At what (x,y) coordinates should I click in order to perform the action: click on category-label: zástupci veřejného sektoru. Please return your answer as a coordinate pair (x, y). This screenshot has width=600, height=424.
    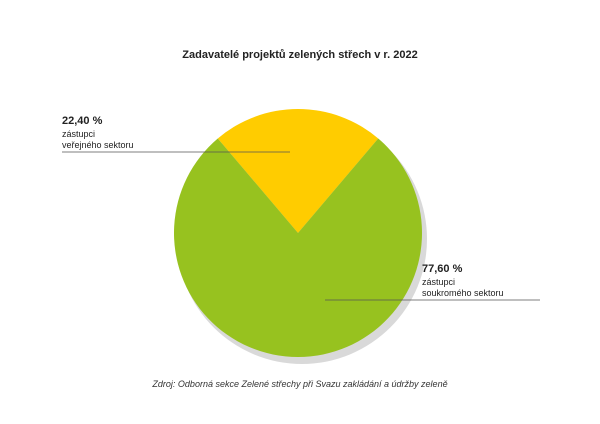
    Looking at the image, I should click on (98, 139).